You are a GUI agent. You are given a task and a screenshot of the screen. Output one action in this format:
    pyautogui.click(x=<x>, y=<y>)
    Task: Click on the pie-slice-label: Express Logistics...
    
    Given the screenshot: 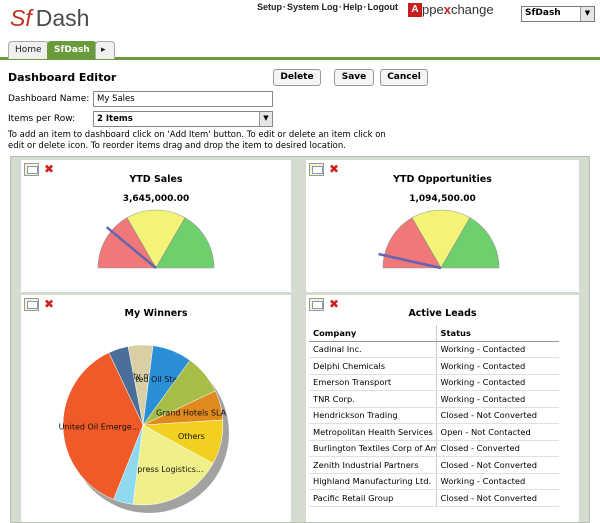 What is the action you would take?
    pyautogui.click(x=166, y=469)
    